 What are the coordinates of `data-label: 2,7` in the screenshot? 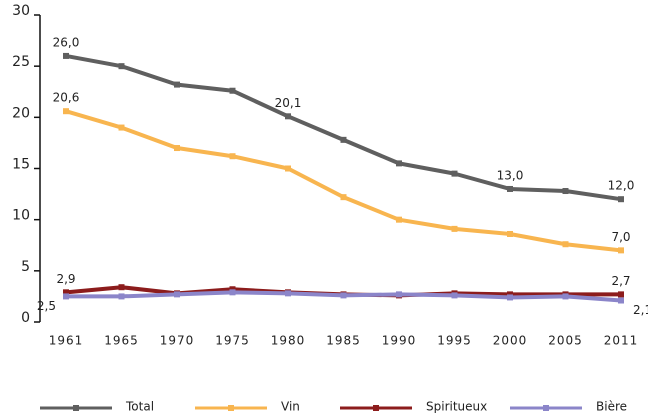 It's located at (620, 281).